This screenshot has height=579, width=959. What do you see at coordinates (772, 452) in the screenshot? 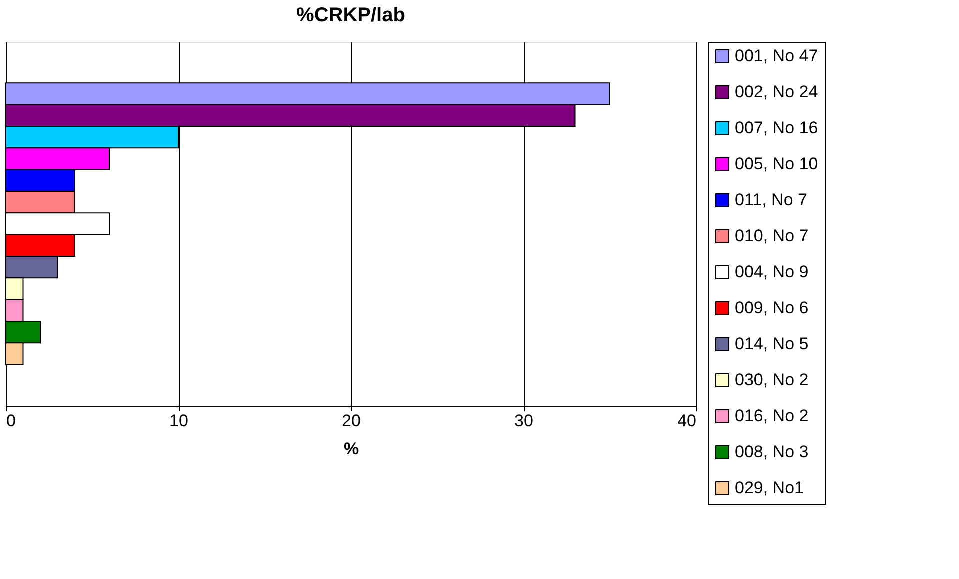
I see `legend-label: 008, No 3` at bounding box center [772, 452].